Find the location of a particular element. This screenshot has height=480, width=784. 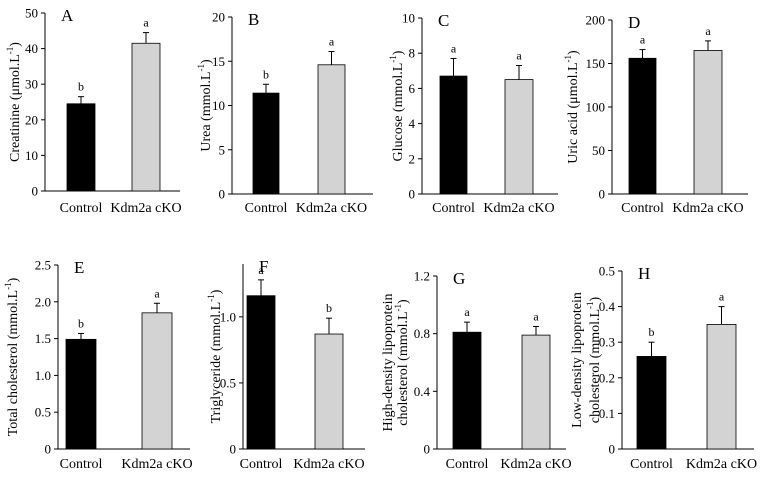

y-tick-label: 2.0 is located at coordinates (43, 301).